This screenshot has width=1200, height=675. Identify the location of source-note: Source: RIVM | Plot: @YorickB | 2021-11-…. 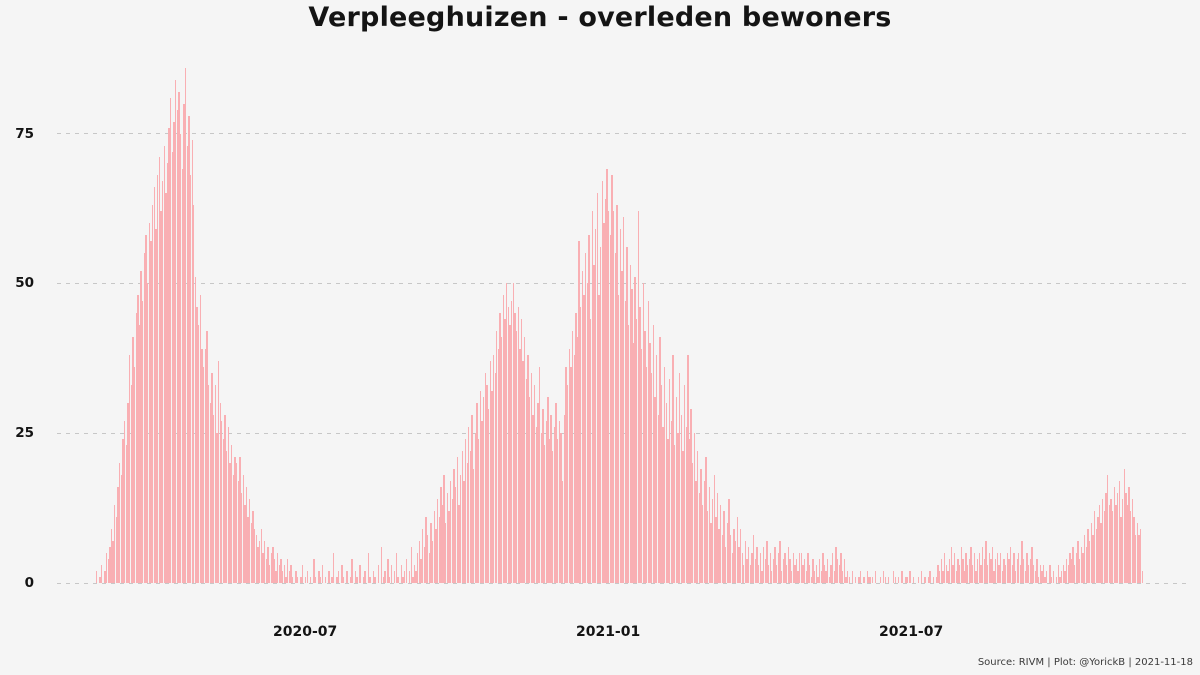
(1085, 662).